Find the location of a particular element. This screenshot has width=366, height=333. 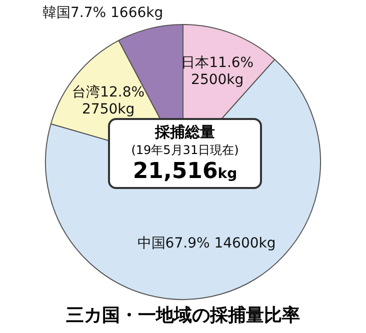

slice-label: 韓国7.7% 1666kg is located at coordinates (103, 13).